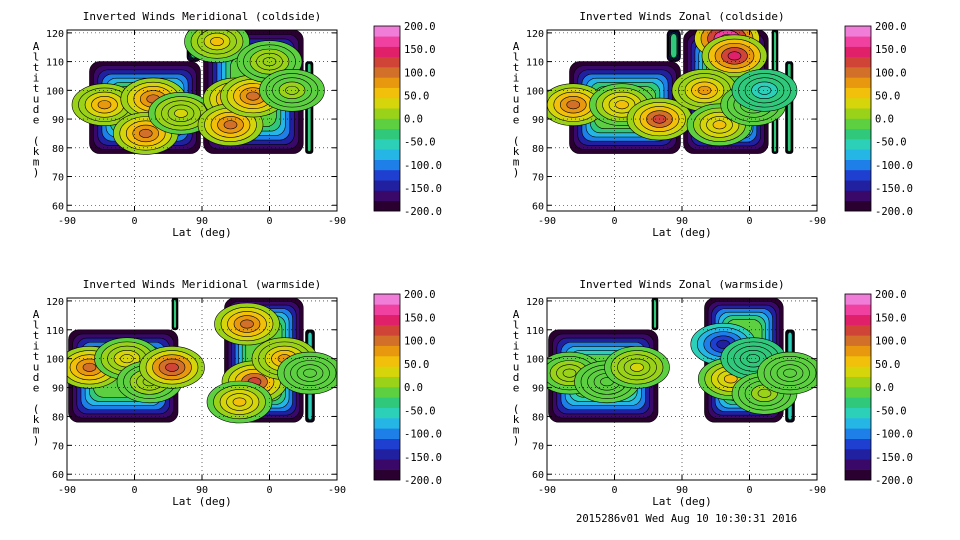 This screenshot has width=960, height=540. Describe the element at coordinates (687, 519) in the screenshot. I see `footer-text: 2015286v01 Wed Aug 10 10:30:31 2016` at that location.